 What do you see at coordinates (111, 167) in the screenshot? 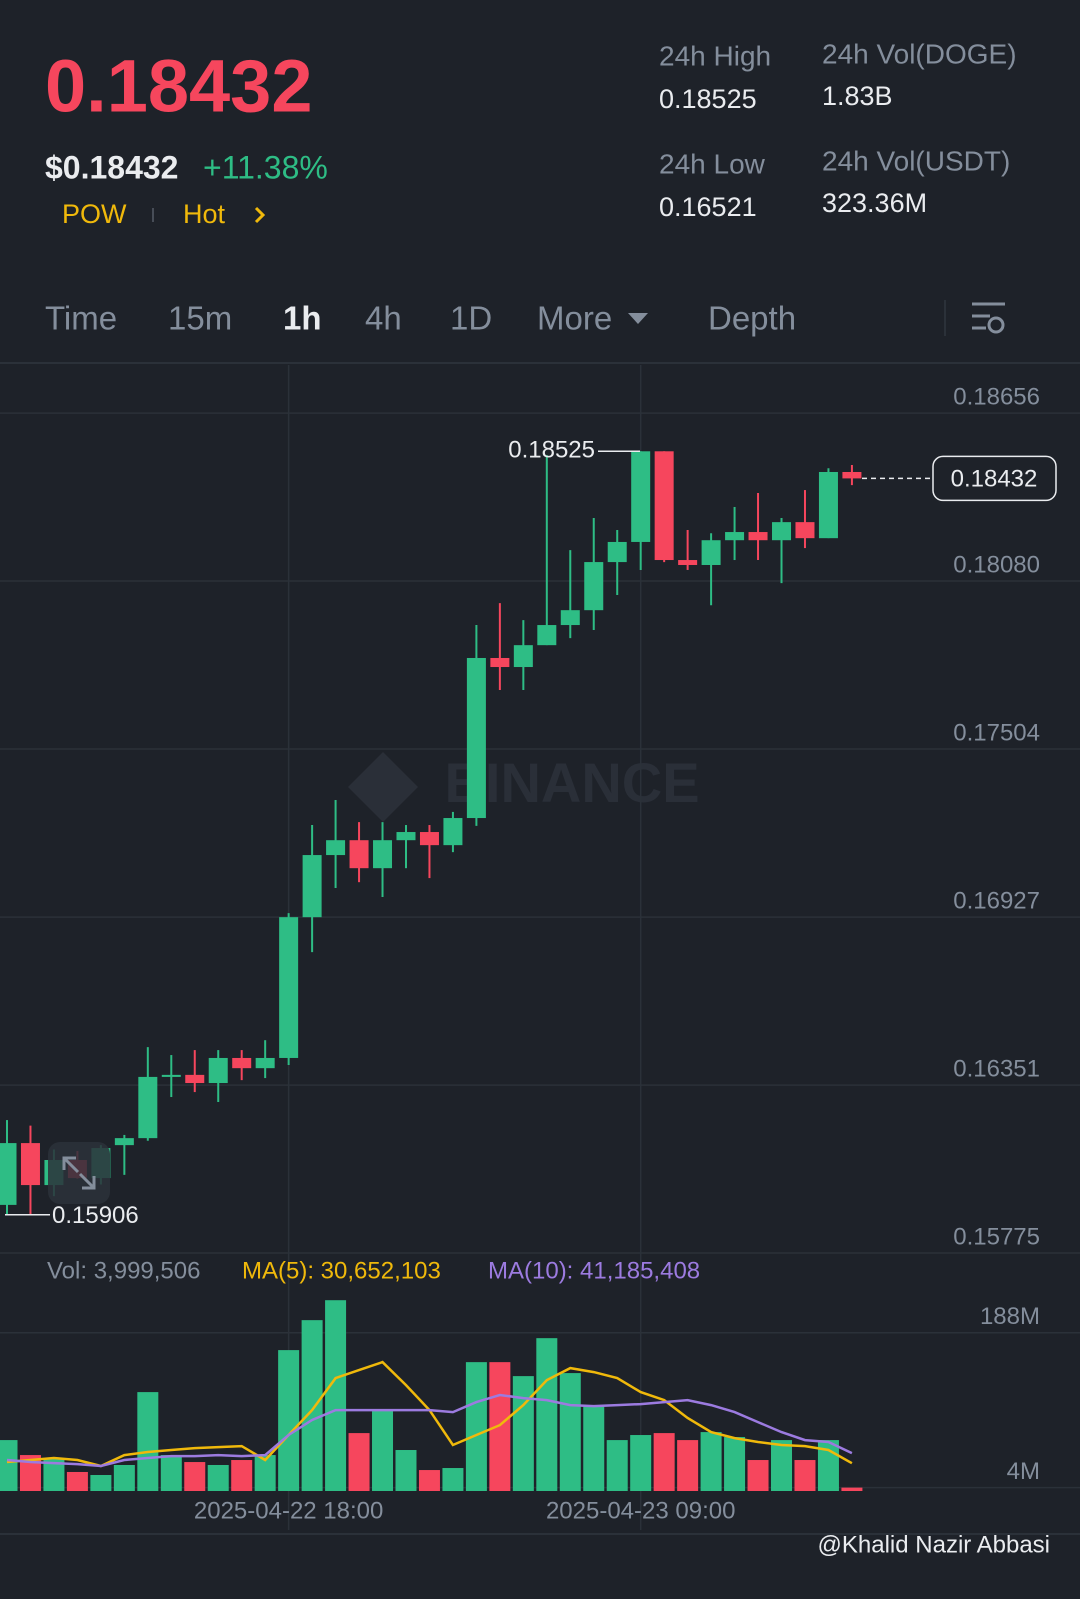
I see `fiat-price: $0.18432` at bounding box center [111, 167].